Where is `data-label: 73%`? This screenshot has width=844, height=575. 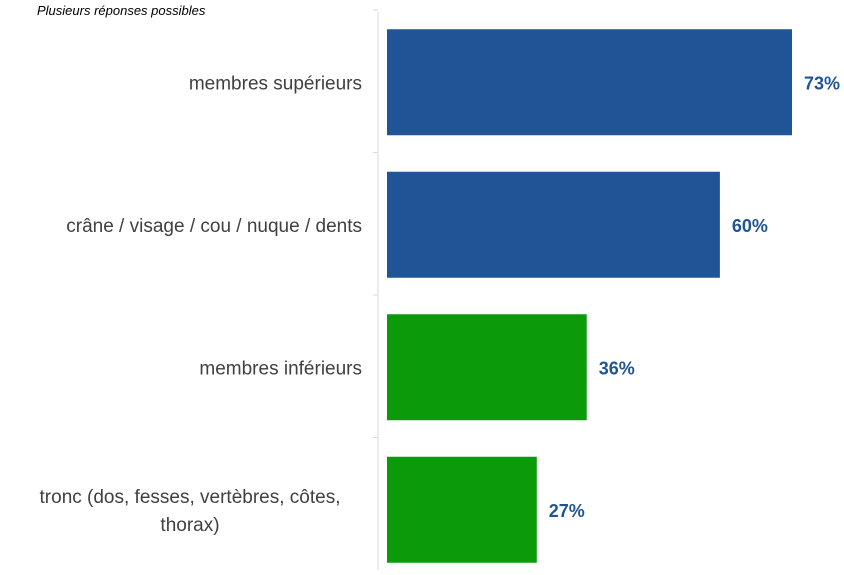 data-label: 73% is located at coordinates (822, 83).